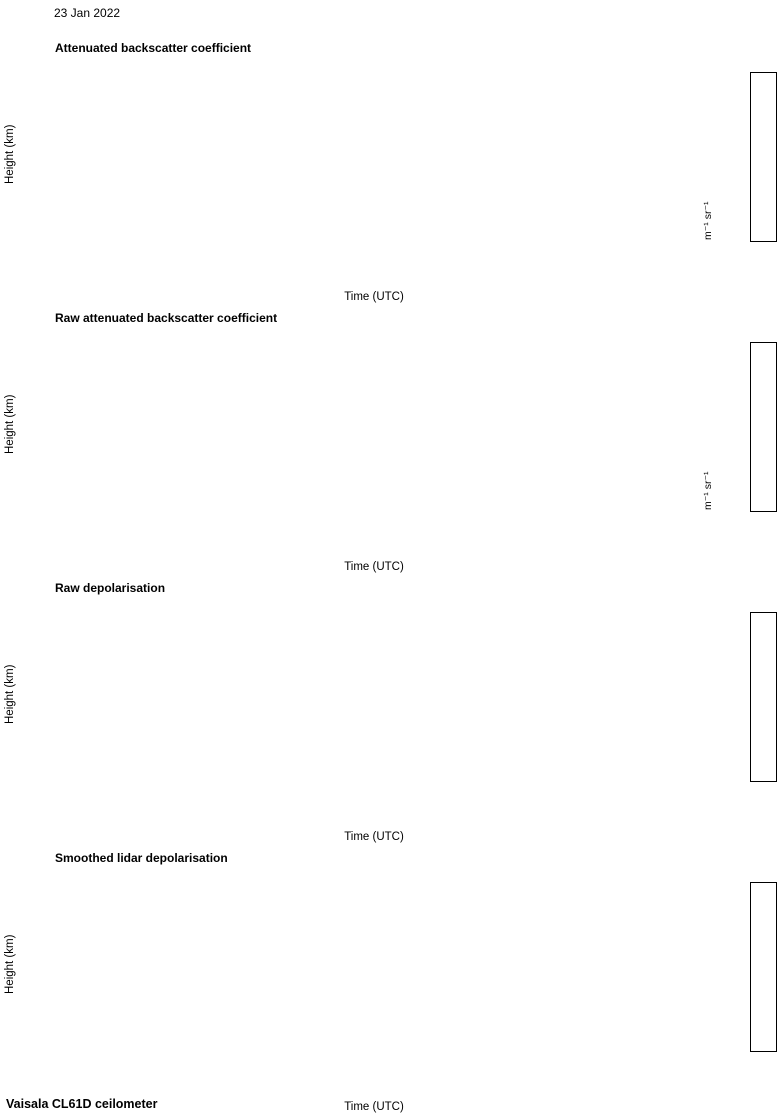  I want to click on panel-title: Smoothed lidar depolarisation, so click(141, 858).